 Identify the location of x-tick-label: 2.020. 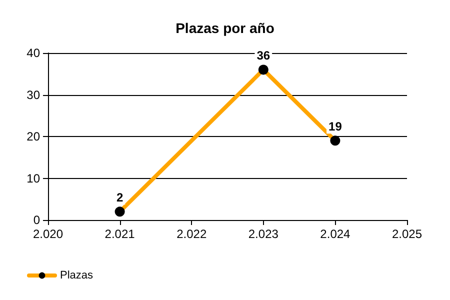
(48, 234).